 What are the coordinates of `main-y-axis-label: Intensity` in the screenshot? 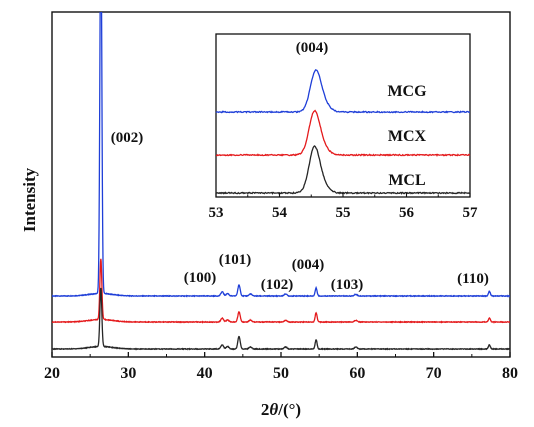 It's located at (29, 199).